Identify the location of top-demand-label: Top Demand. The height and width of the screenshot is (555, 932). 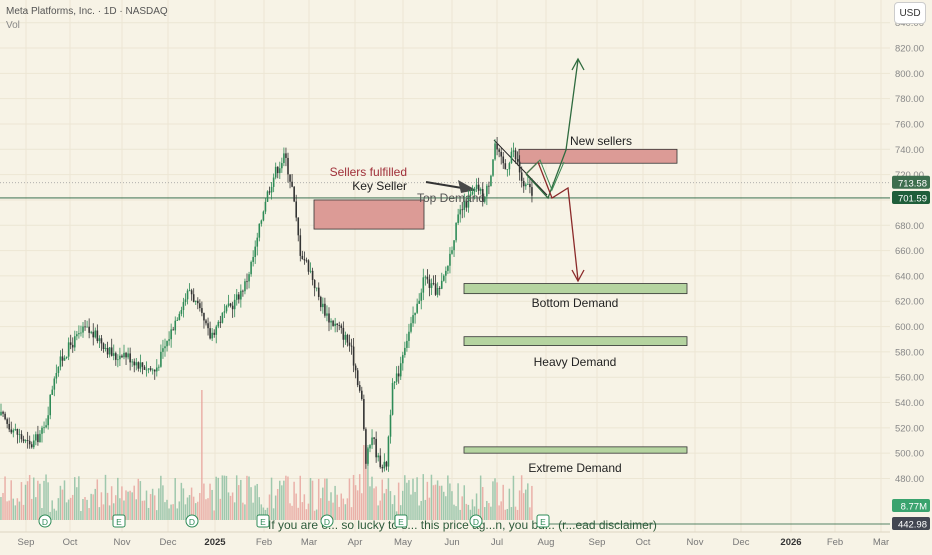
(451, 198).